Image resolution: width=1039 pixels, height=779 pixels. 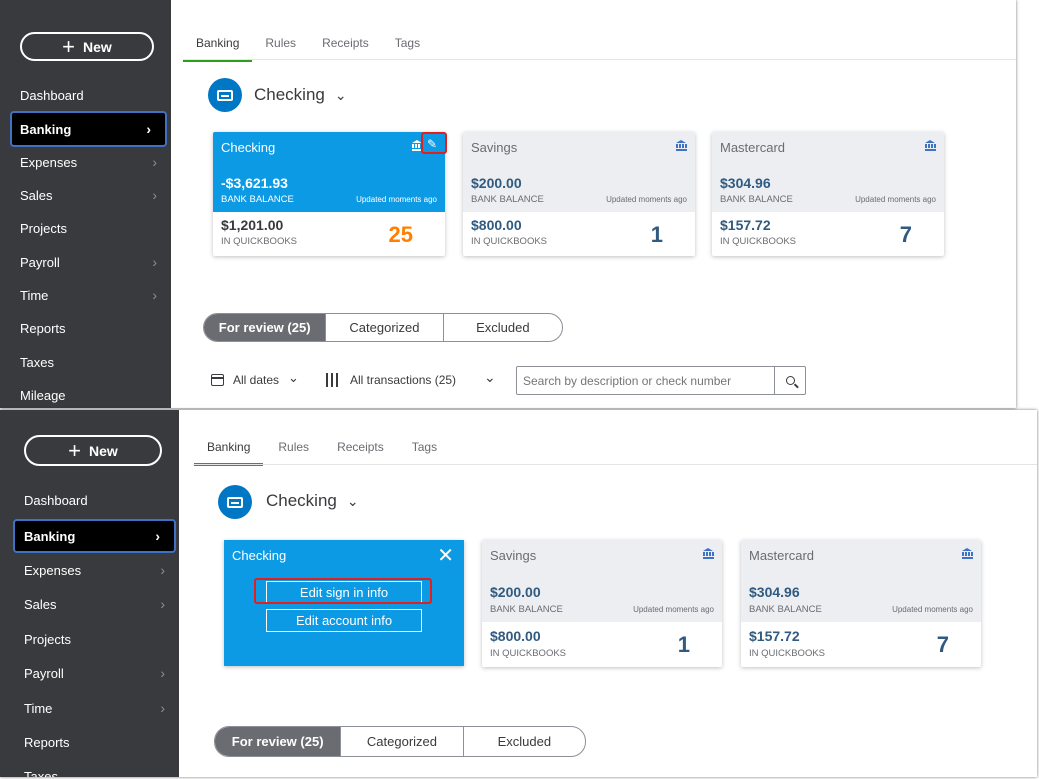 What do you see at coordinates (445, 556) in the screenshot?
I see `close-icon: ✕` at bounding box center [445, 556].